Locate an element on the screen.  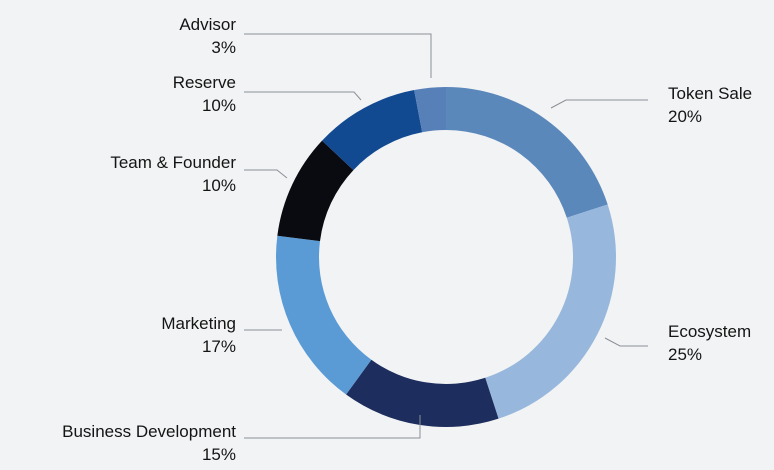
label-advisor: Advisor 3% is located at coordinates (207, 36).